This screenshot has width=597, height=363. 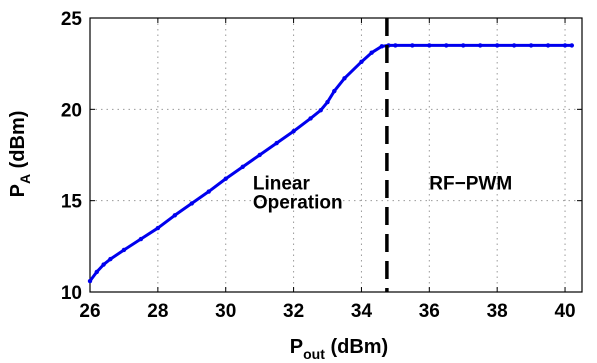 What do you see at coordinates (293, 311) in the screenshot?
I see `x-tick-label: 32` at bounding box center [293, 311].